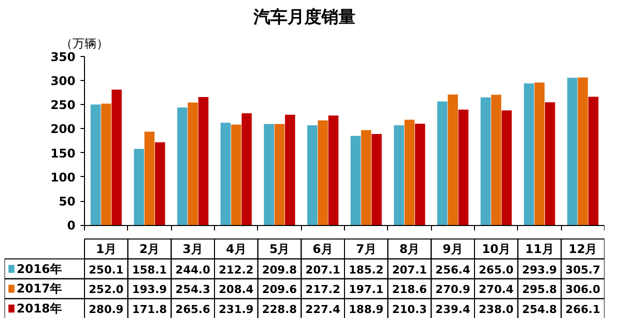 Image resolution: width=640 pixels, height=320 pixels. What do you see at coordinates (149, 269) in the screenshot?
I see `data-label: 158.1` at bounding box center [149, 269].